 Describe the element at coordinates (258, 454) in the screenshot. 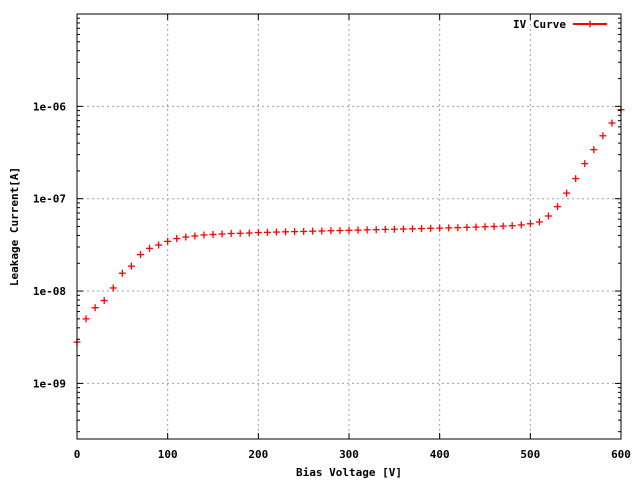

I see `x-tick-label: 200` at that location.